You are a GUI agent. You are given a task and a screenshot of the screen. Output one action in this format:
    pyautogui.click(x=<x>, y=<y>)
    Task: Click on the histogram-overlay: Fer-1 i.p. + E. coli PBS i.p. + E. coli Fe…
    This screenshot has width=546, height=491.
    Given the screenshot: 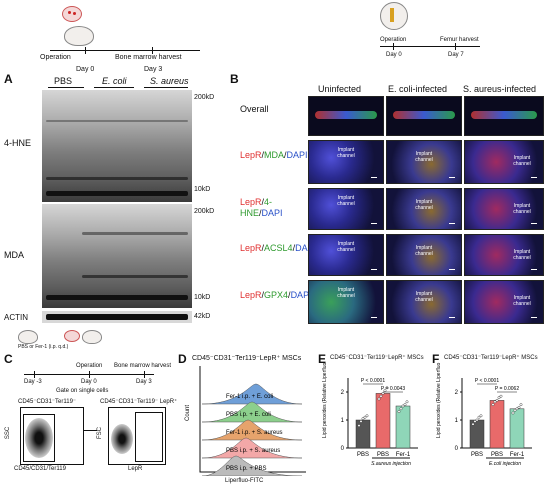 What is the action you would take?
    pyautogui.click(x=252, y=421)
    